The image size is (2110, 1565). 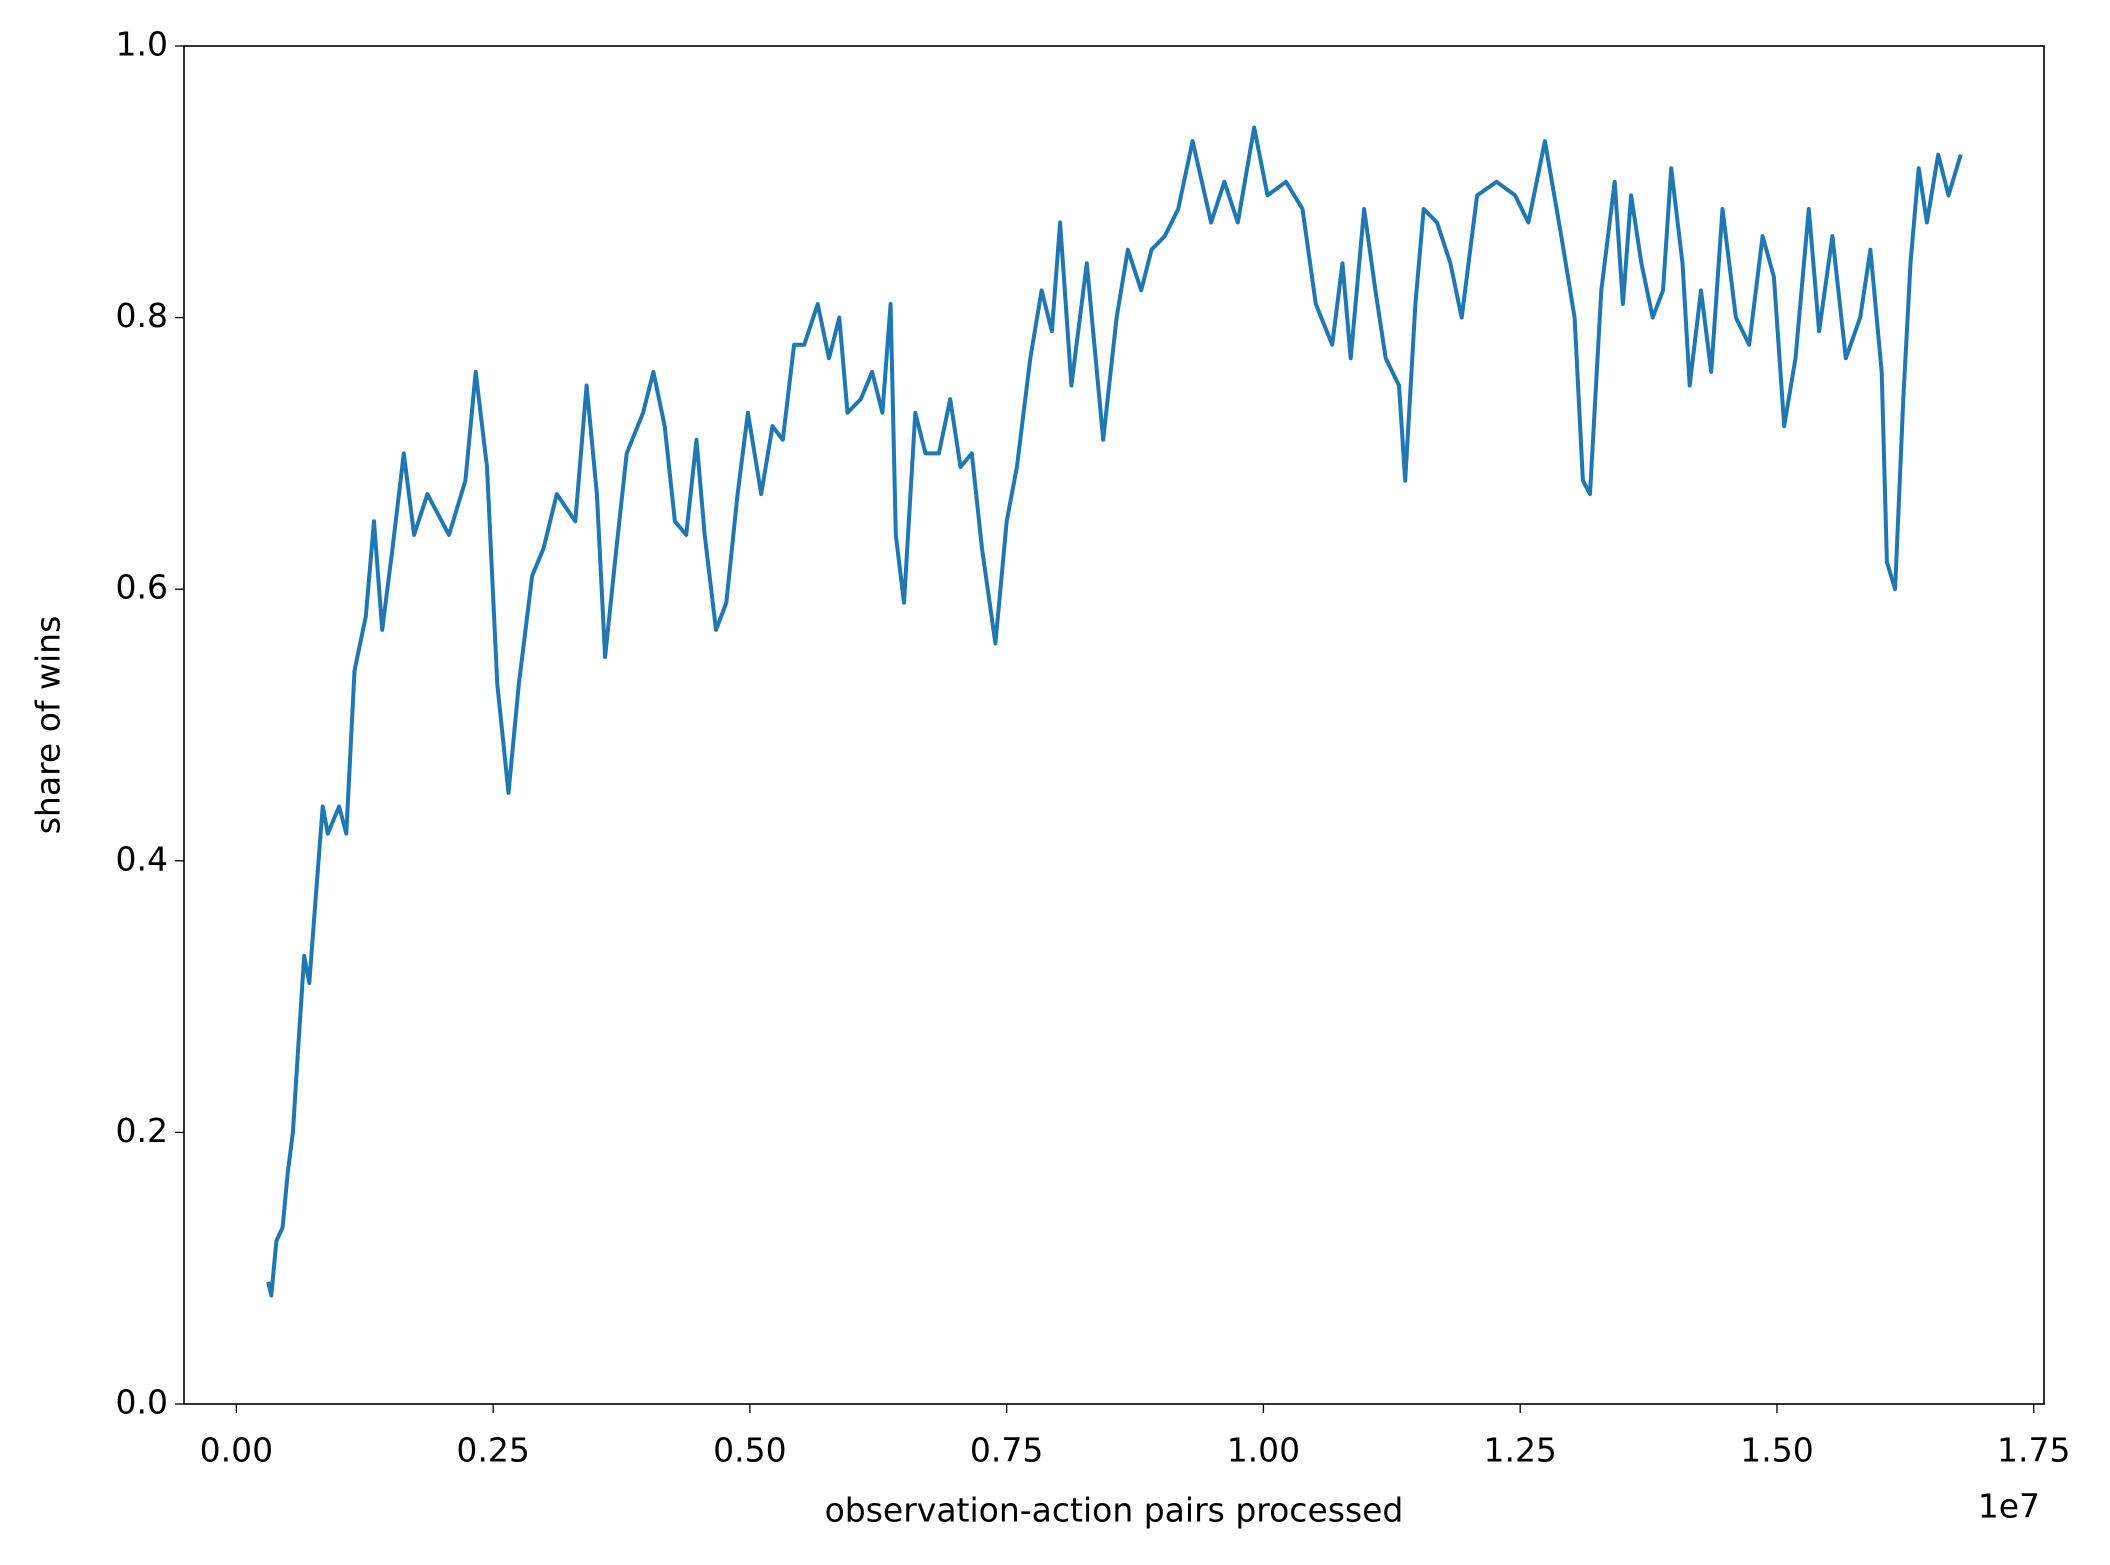 I want to click on x-tick-label: 0.50, so click(x=749, y=1450).